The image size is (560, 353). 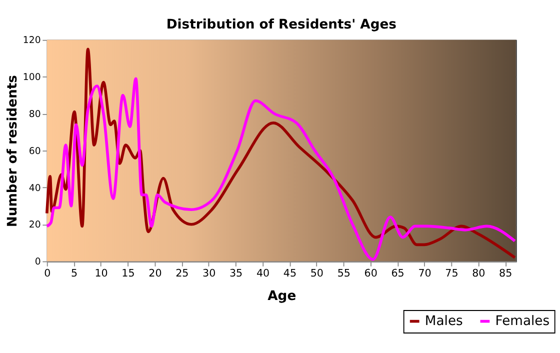 What do you see at coordinates (263, 274) in the screenshot?
I see `x-tick-label: 40` at bounding box center [263, 274].